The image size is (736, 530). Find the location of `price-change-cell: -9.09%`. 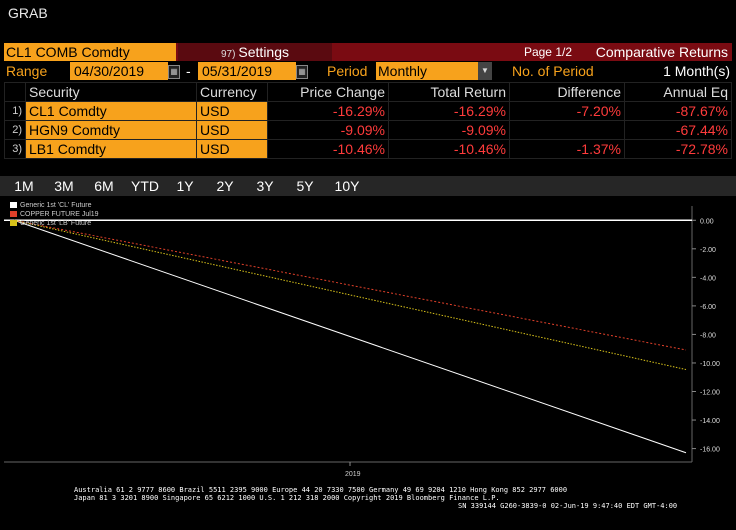

price-change-cell: -9.09% is located at coordinates (328, 130).